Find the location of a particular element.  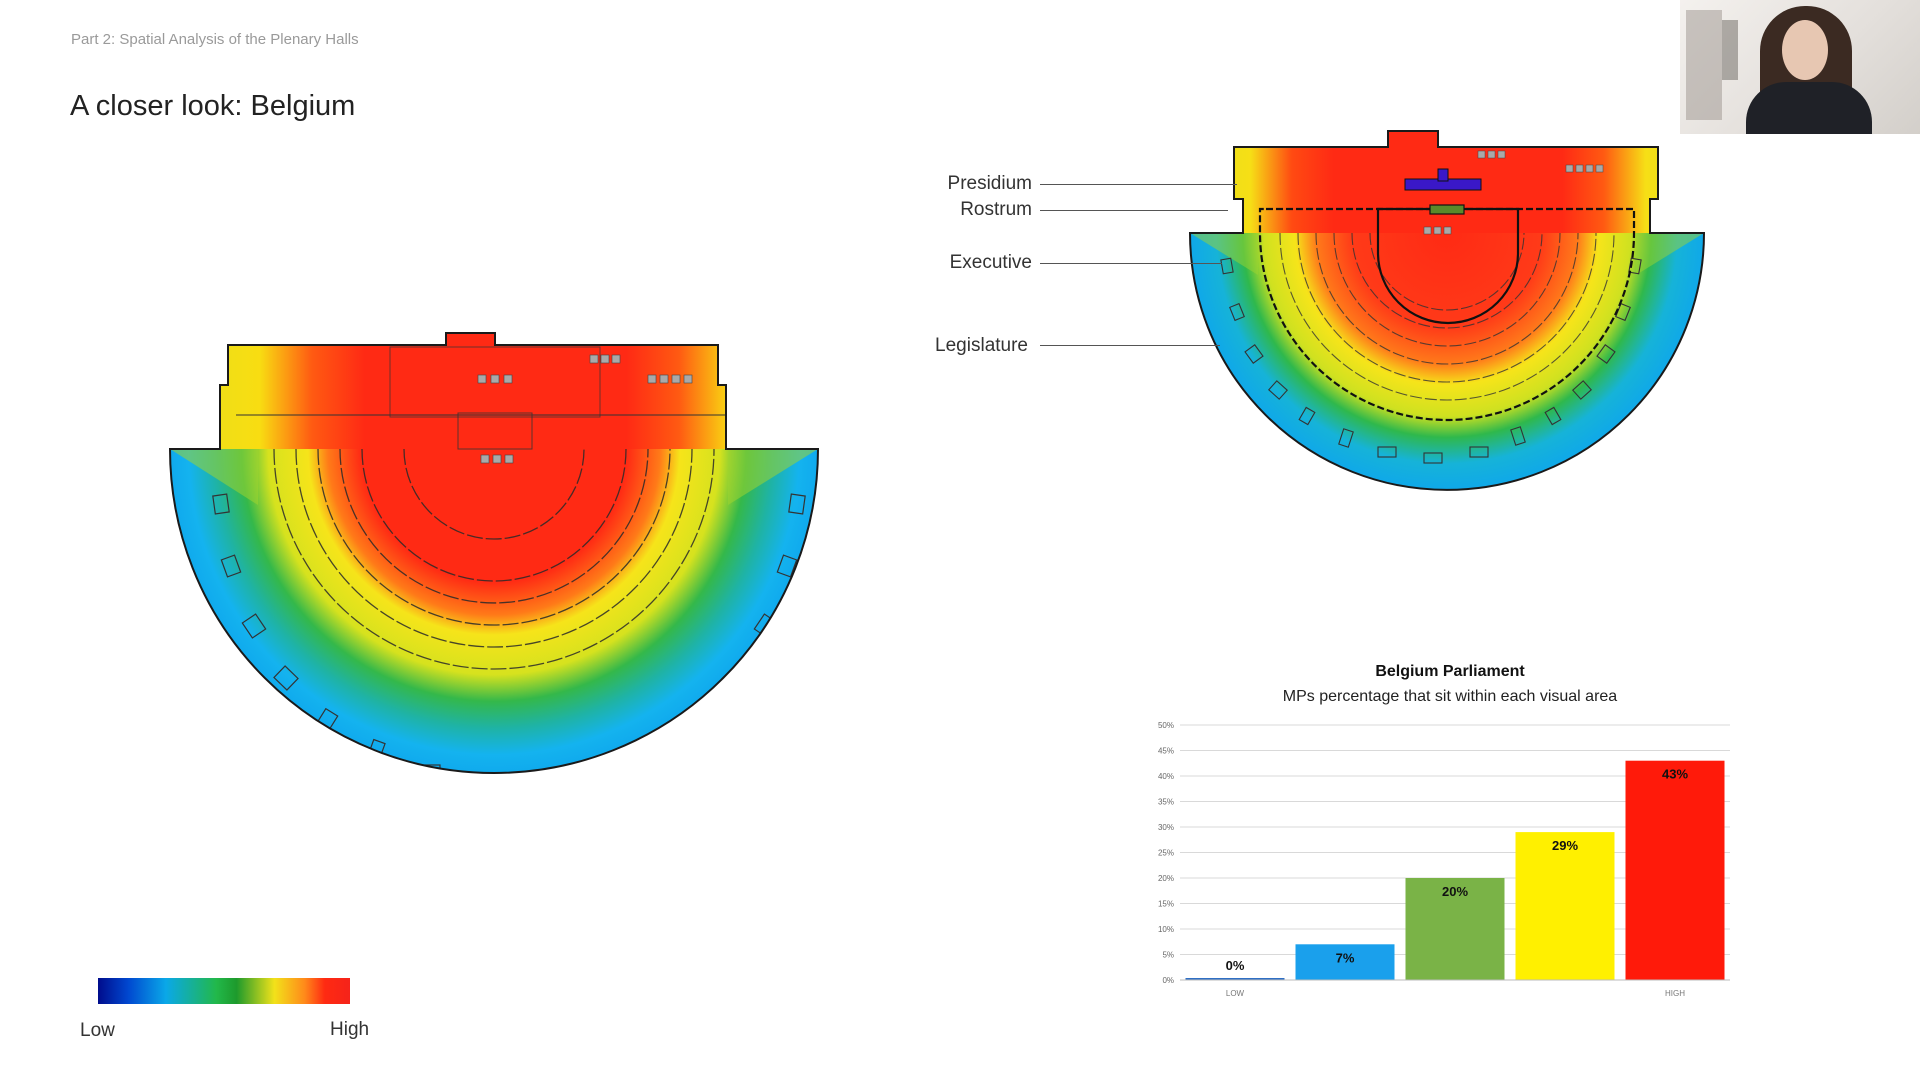

leader-line-rostrum is located at coordinates (1134, 210).